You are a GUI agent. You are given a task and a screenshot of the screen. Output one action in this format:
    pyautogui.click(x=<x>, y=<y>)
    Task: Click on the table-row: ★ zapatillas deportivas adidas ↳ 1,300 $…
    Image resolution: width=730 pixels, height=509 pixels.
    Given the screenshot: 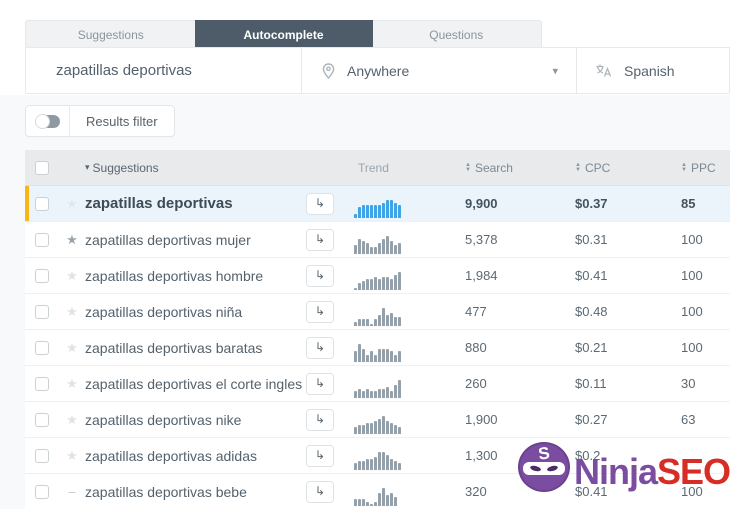 What is the action you would take?
    pyautogui.click(x=377, y=456)
    